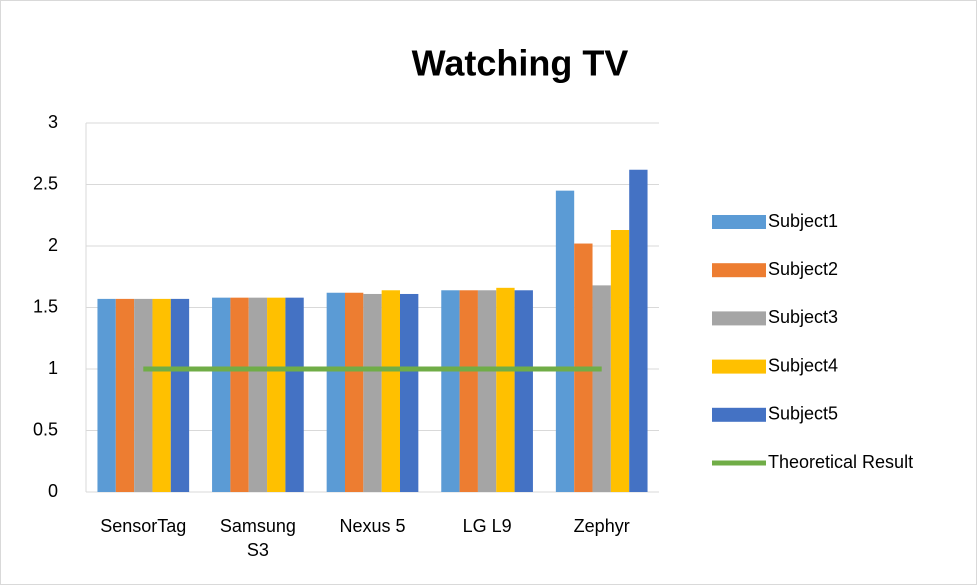  I want to click on y-tick-label: 3, so click(53, 122).